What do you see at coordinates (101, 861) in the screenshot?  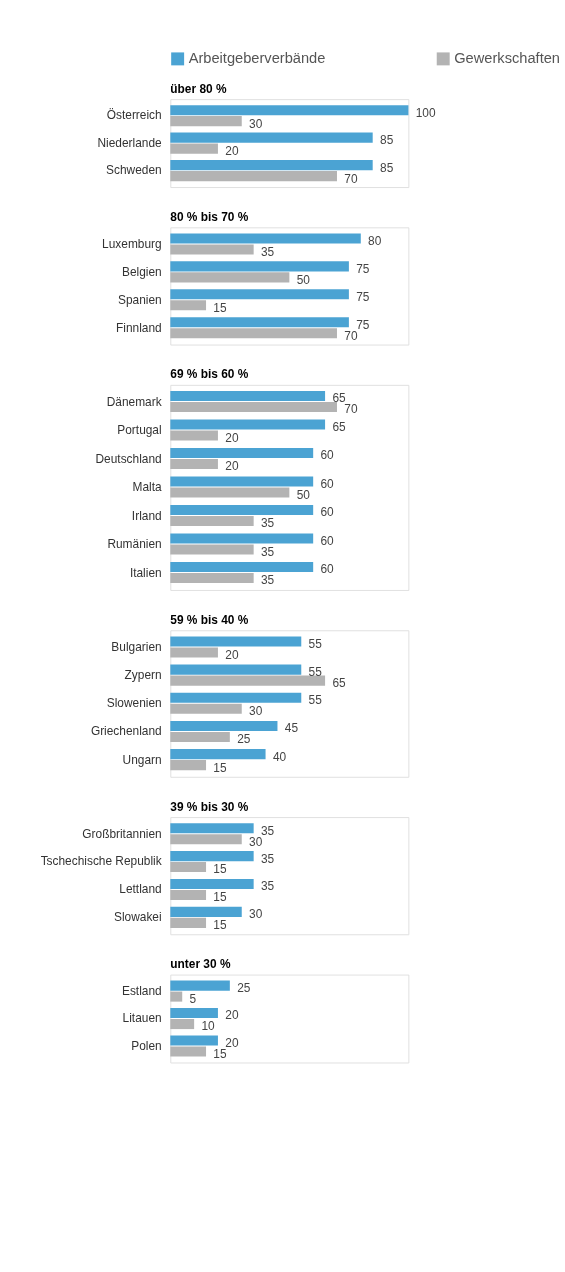 I see `y-tick-label: Tschechische Republik` at bounding box center [101, 861].